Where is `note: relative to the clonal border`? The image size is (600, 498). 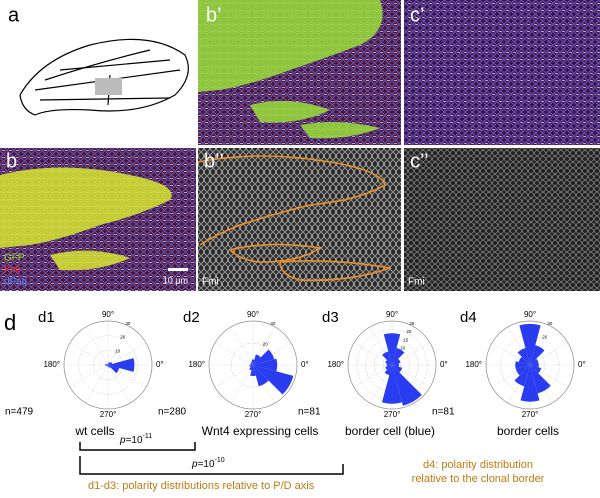
note: relative to the clonal border is located at coordinates (478, 479).